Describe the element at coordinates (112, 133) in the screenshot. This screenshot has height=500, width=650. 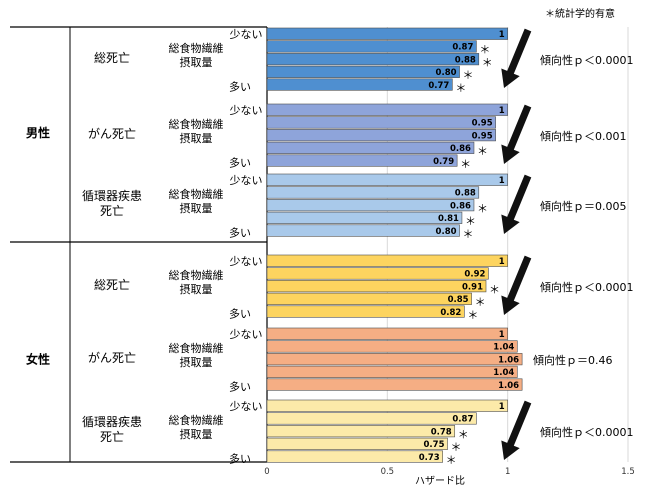
I see `outcome-label: がん死亡` at that location.